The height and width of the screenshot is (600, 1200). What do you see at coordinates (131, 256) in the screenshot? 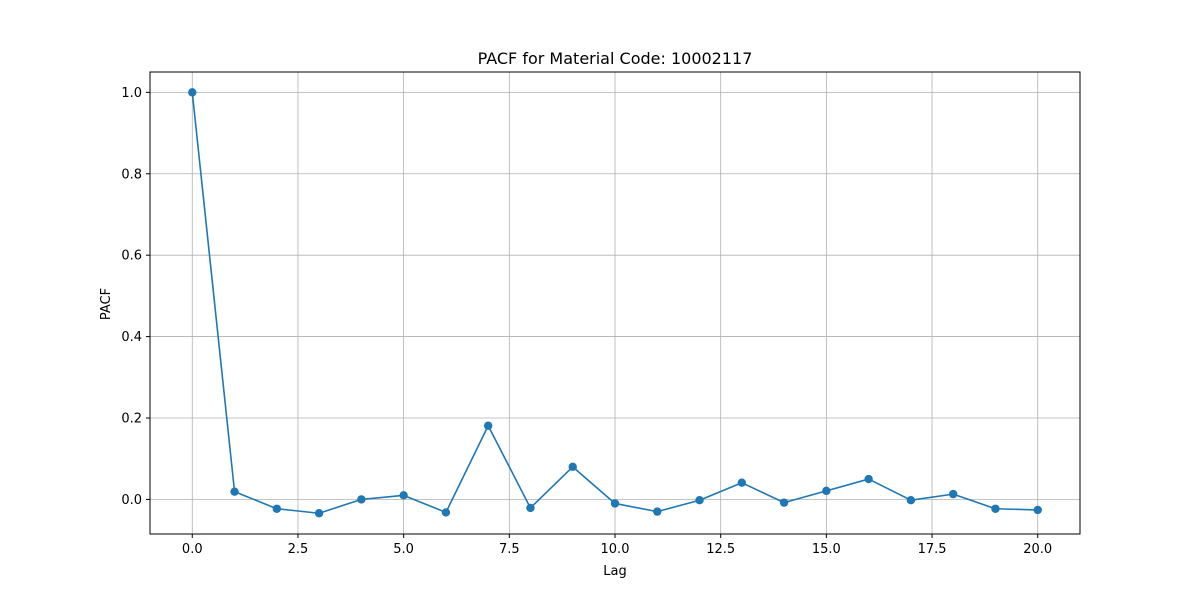
I see `y-tick-label: 0.6` at bounding box center [131, 256].